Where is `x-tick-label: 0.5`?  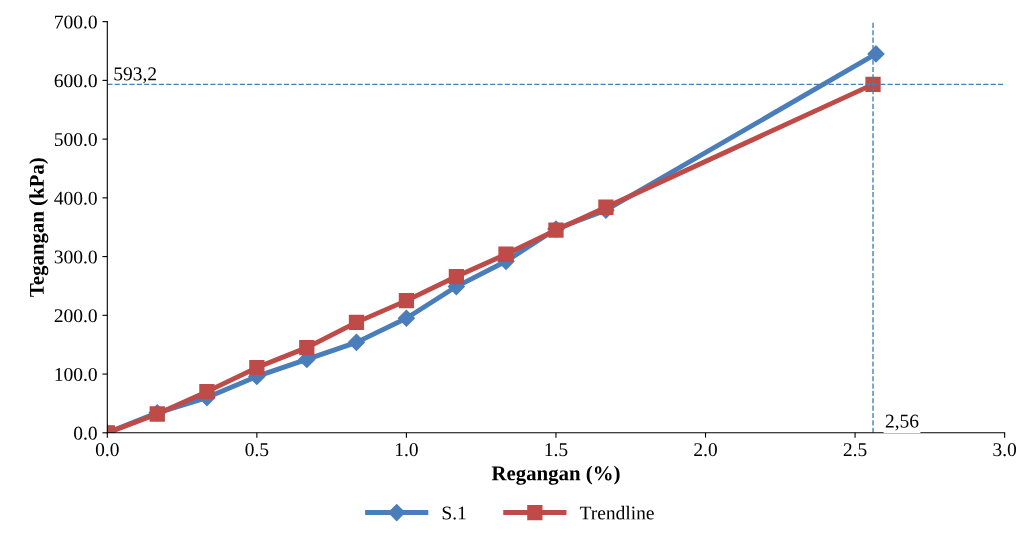 x-tick-label: 0.5 is located at coordinates (257, 450).